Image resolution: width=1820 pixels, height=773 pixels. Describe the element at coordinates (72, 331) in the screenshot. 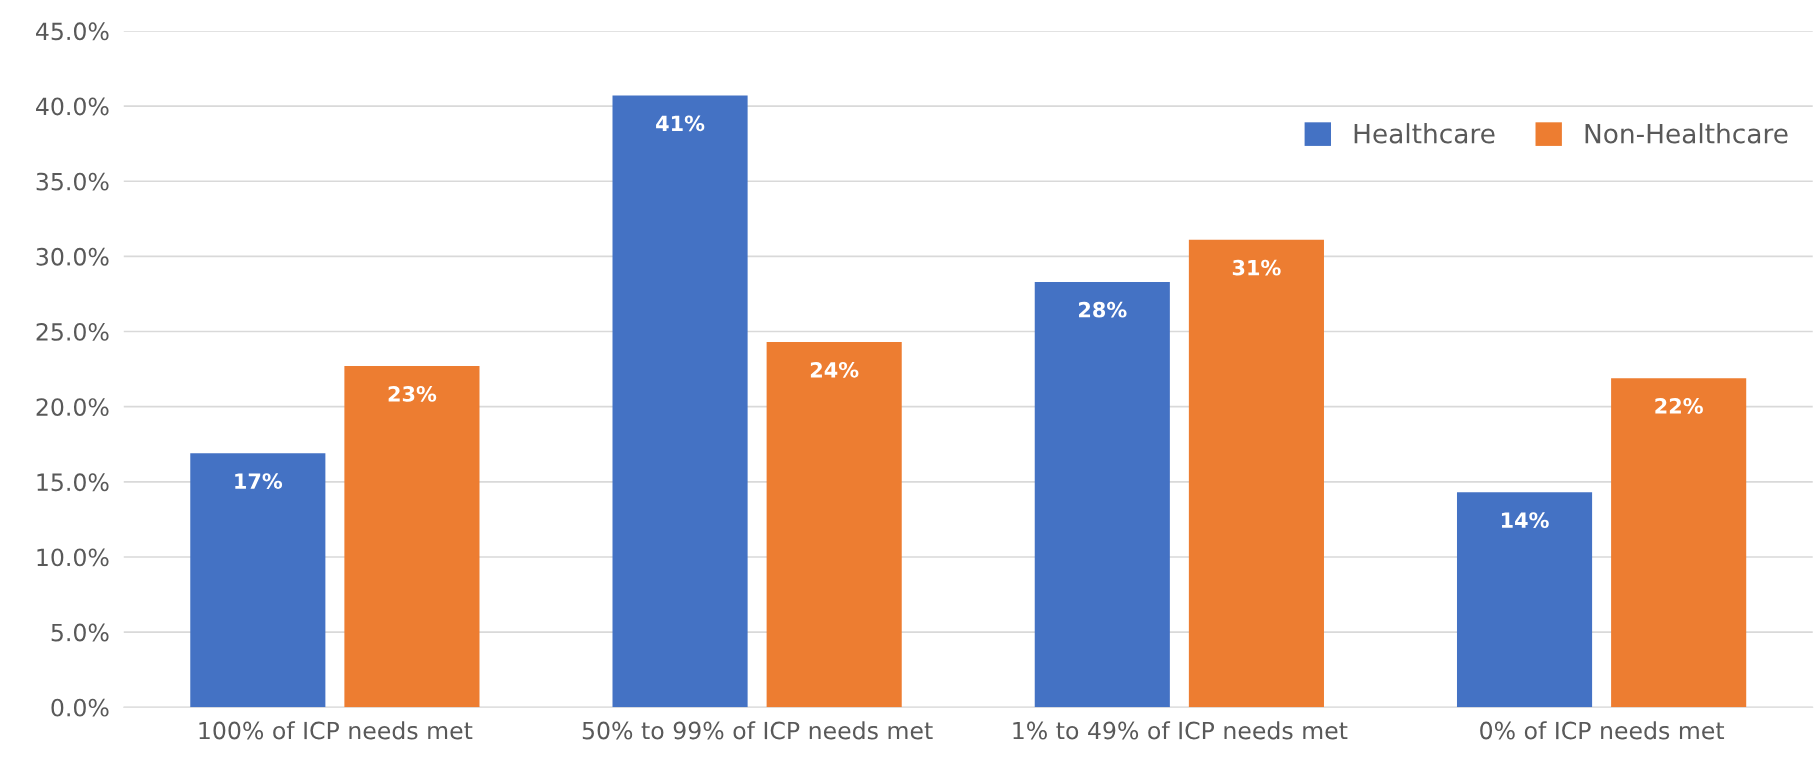

I see `y-tick-label: 25.0%` at that location.